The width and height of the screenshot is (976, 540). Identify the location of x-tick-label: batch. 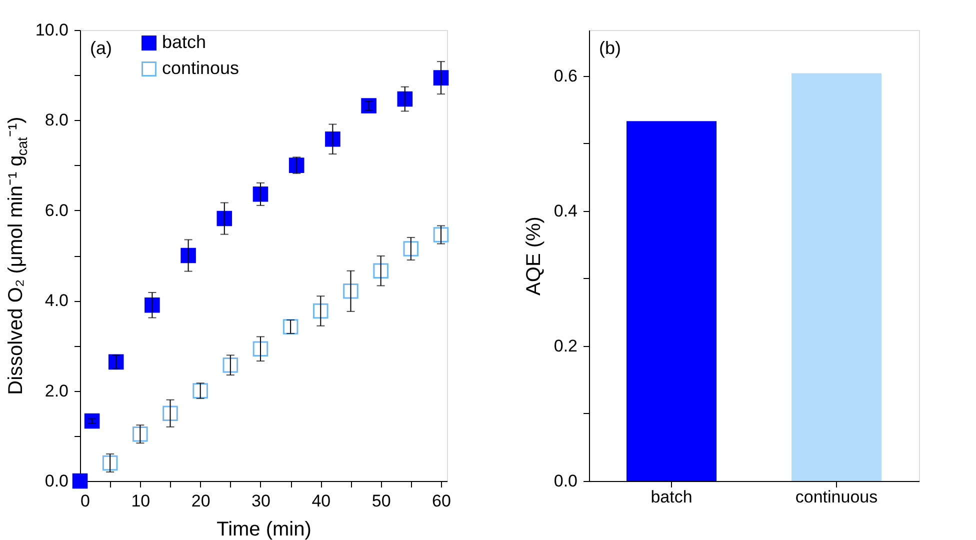
(671, 497).